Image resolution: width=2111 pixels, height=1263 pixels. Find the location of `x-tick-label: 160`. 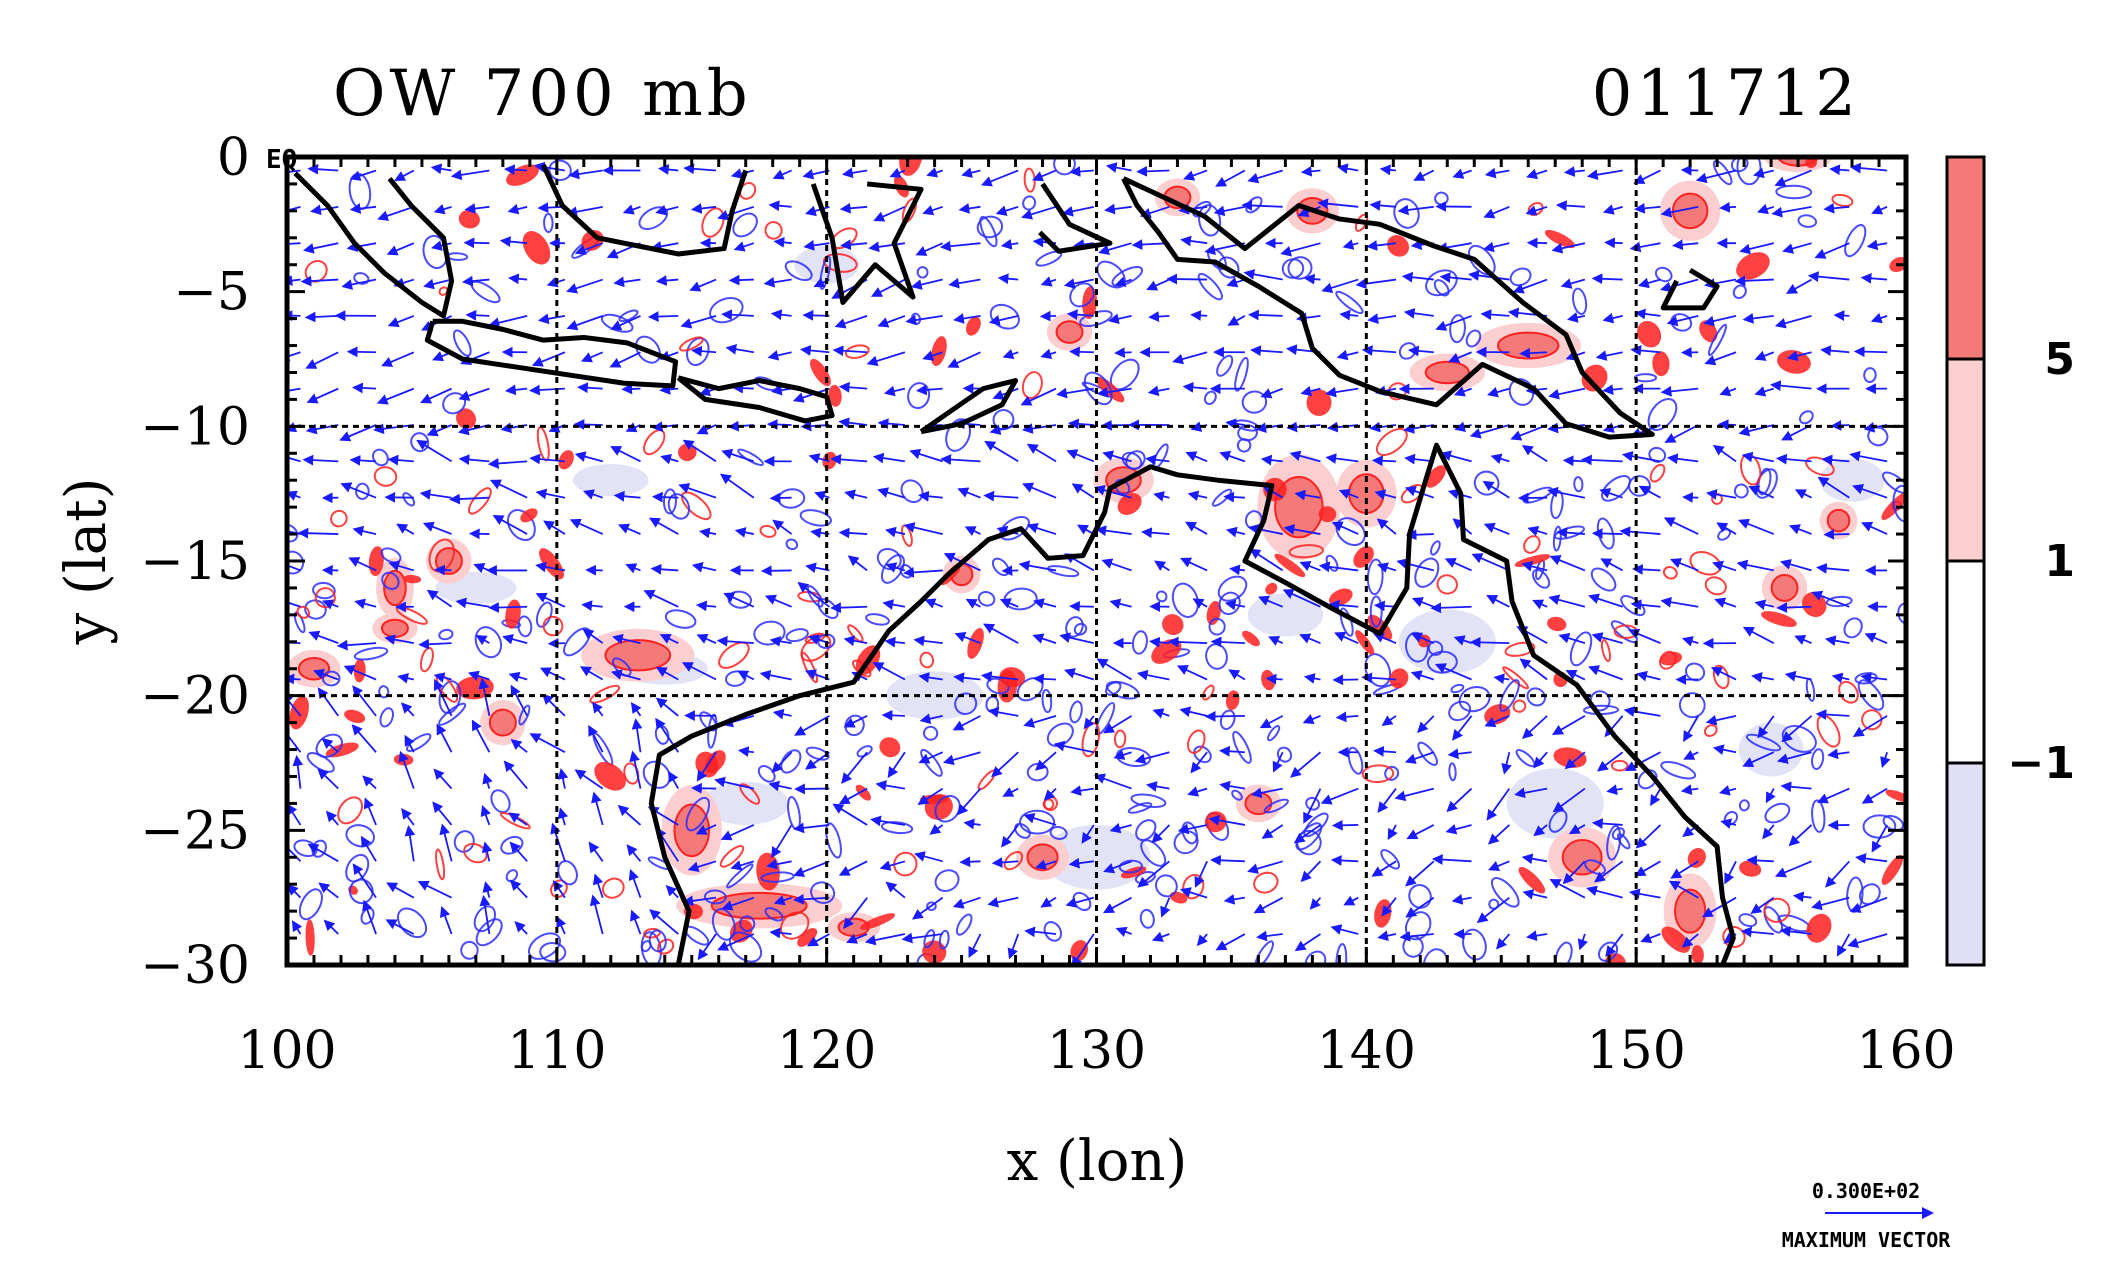

x-tick-label: 160 is located at coordinates (1905, 1051).